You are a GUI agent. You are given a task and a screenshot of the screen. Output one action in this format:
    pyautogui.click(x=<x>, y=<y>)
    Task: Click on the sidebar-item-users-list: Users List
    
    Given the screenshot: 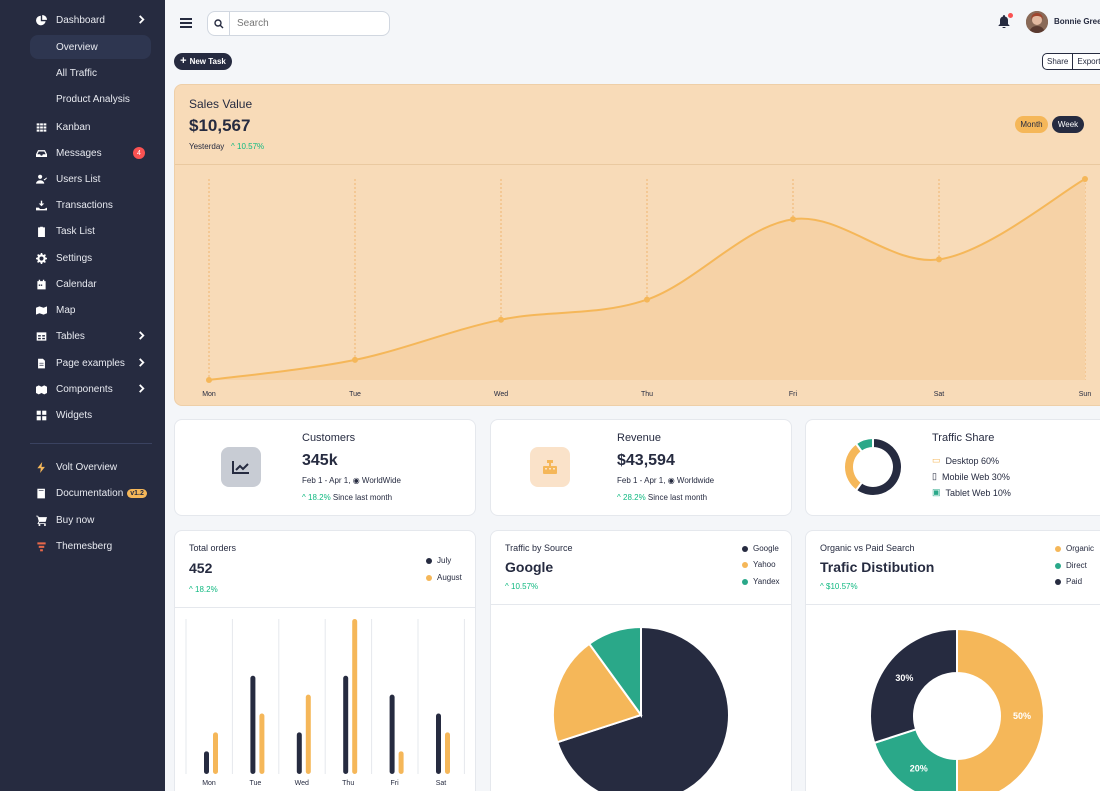 What is the action you would take?
    pyautogui.click(x=90, y=179)
    